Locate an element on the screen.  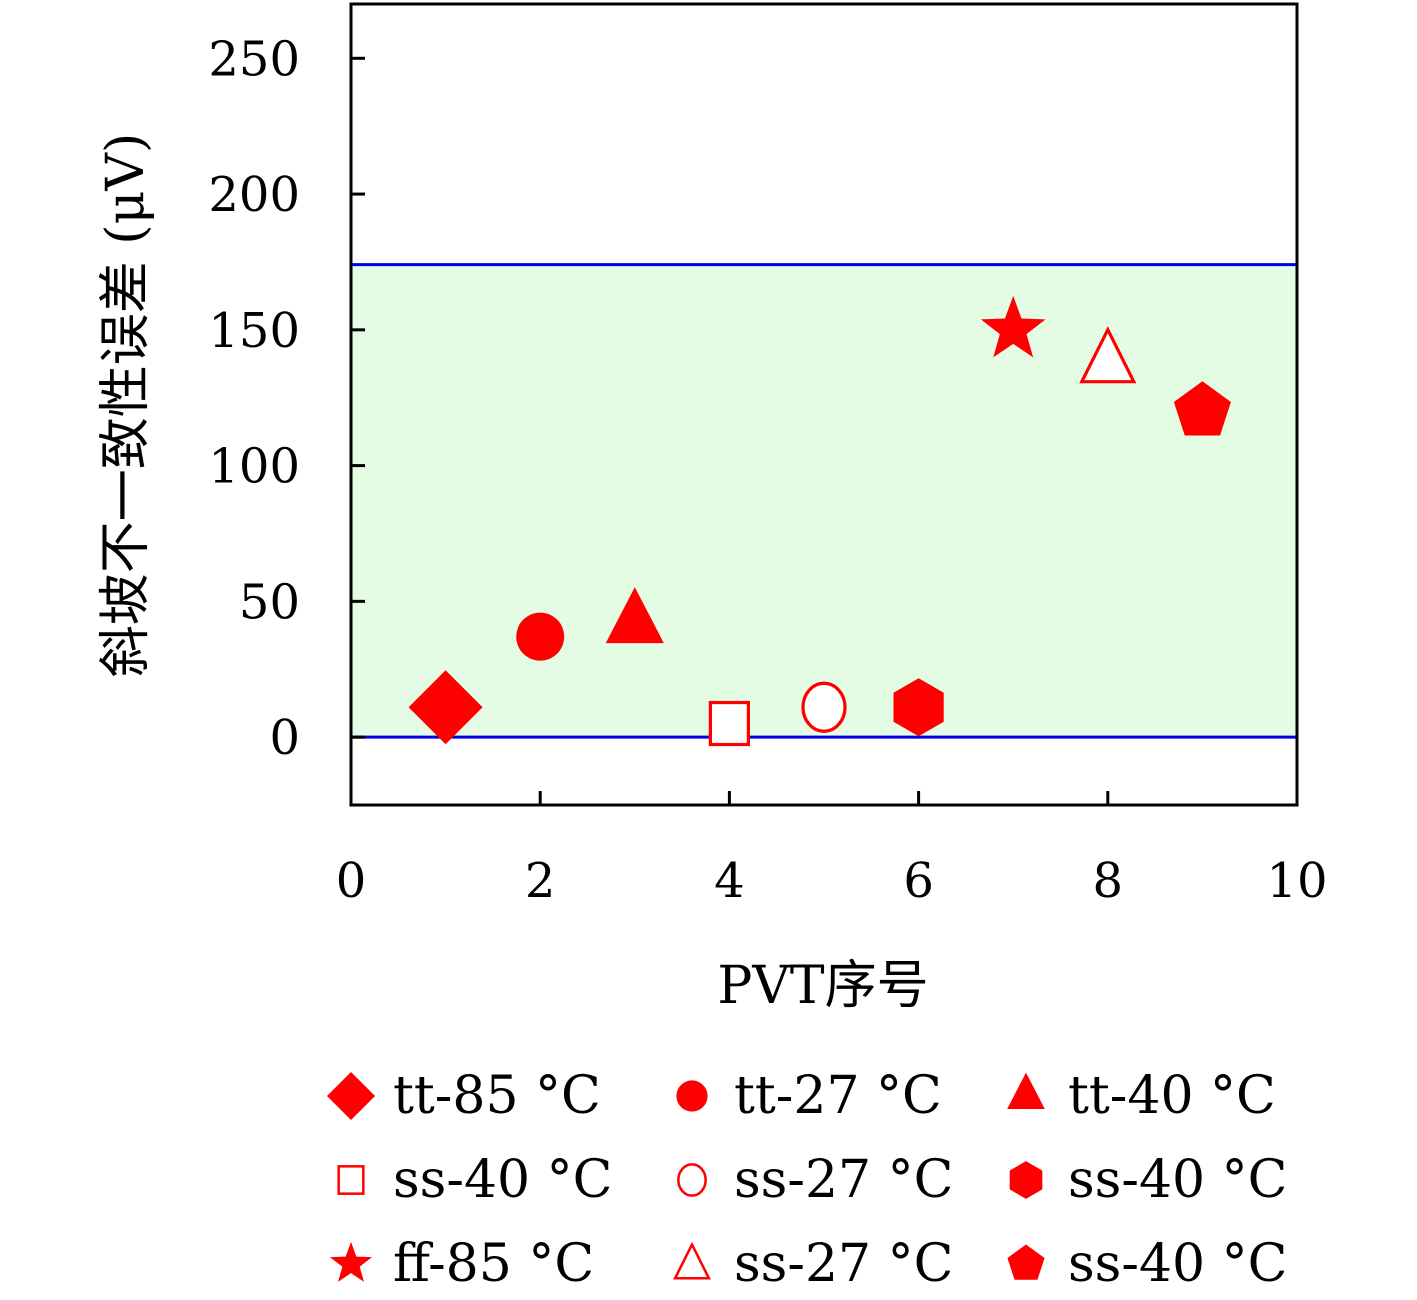
y-tick-label: 150 is located at coordinates (254, 331).